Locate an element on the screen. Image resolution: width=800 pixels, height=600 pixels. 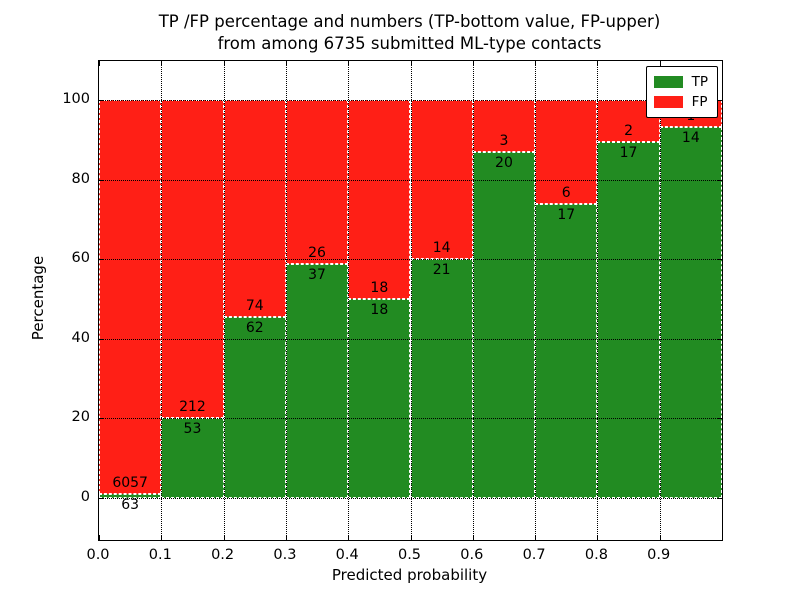
y-tick-label: 40 is located at coordinates (80, 337).